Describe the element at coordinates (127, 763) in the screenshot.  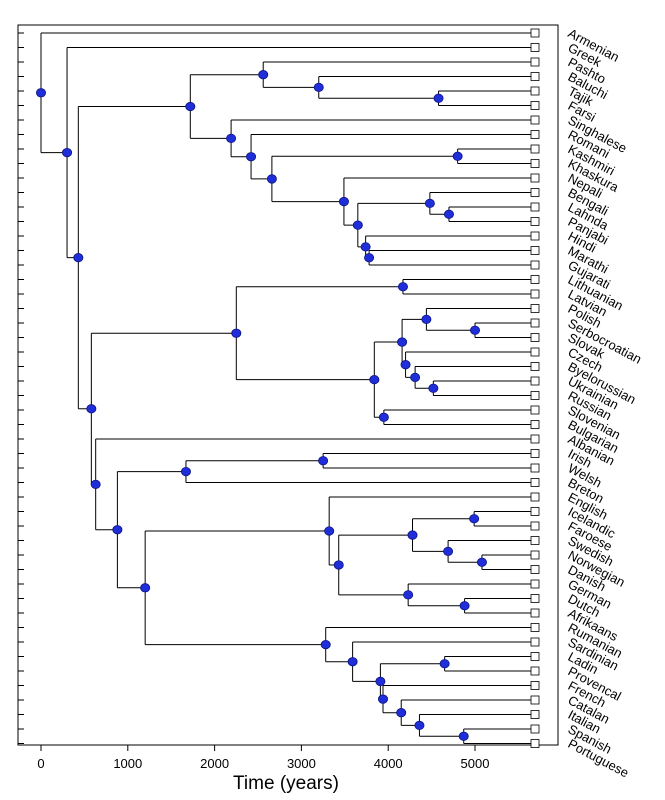
I see `x-tick-label: 1000` at that location.